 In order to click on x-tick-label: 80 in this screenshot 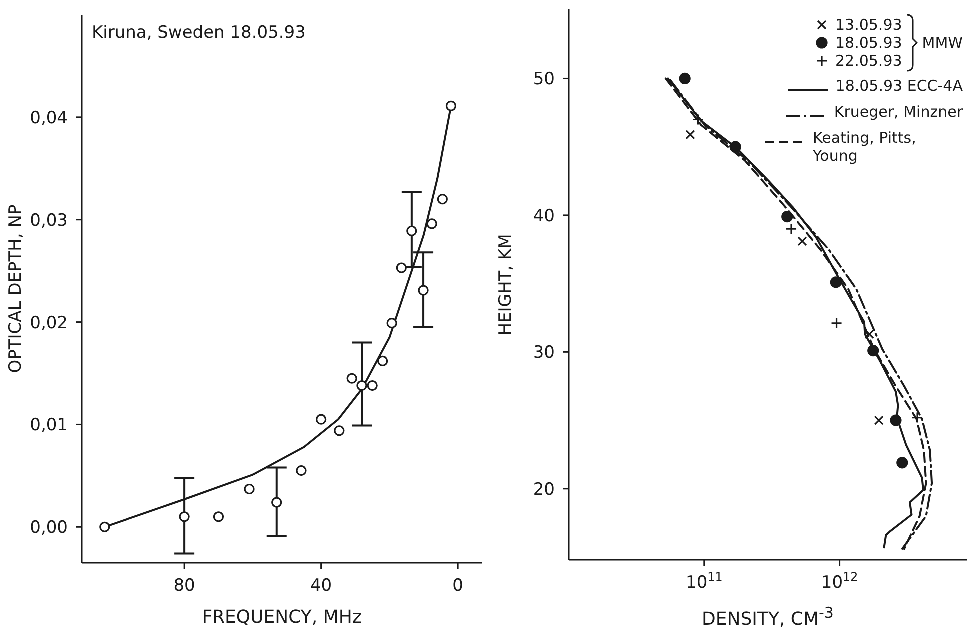, I will do `click(185, 586)`.